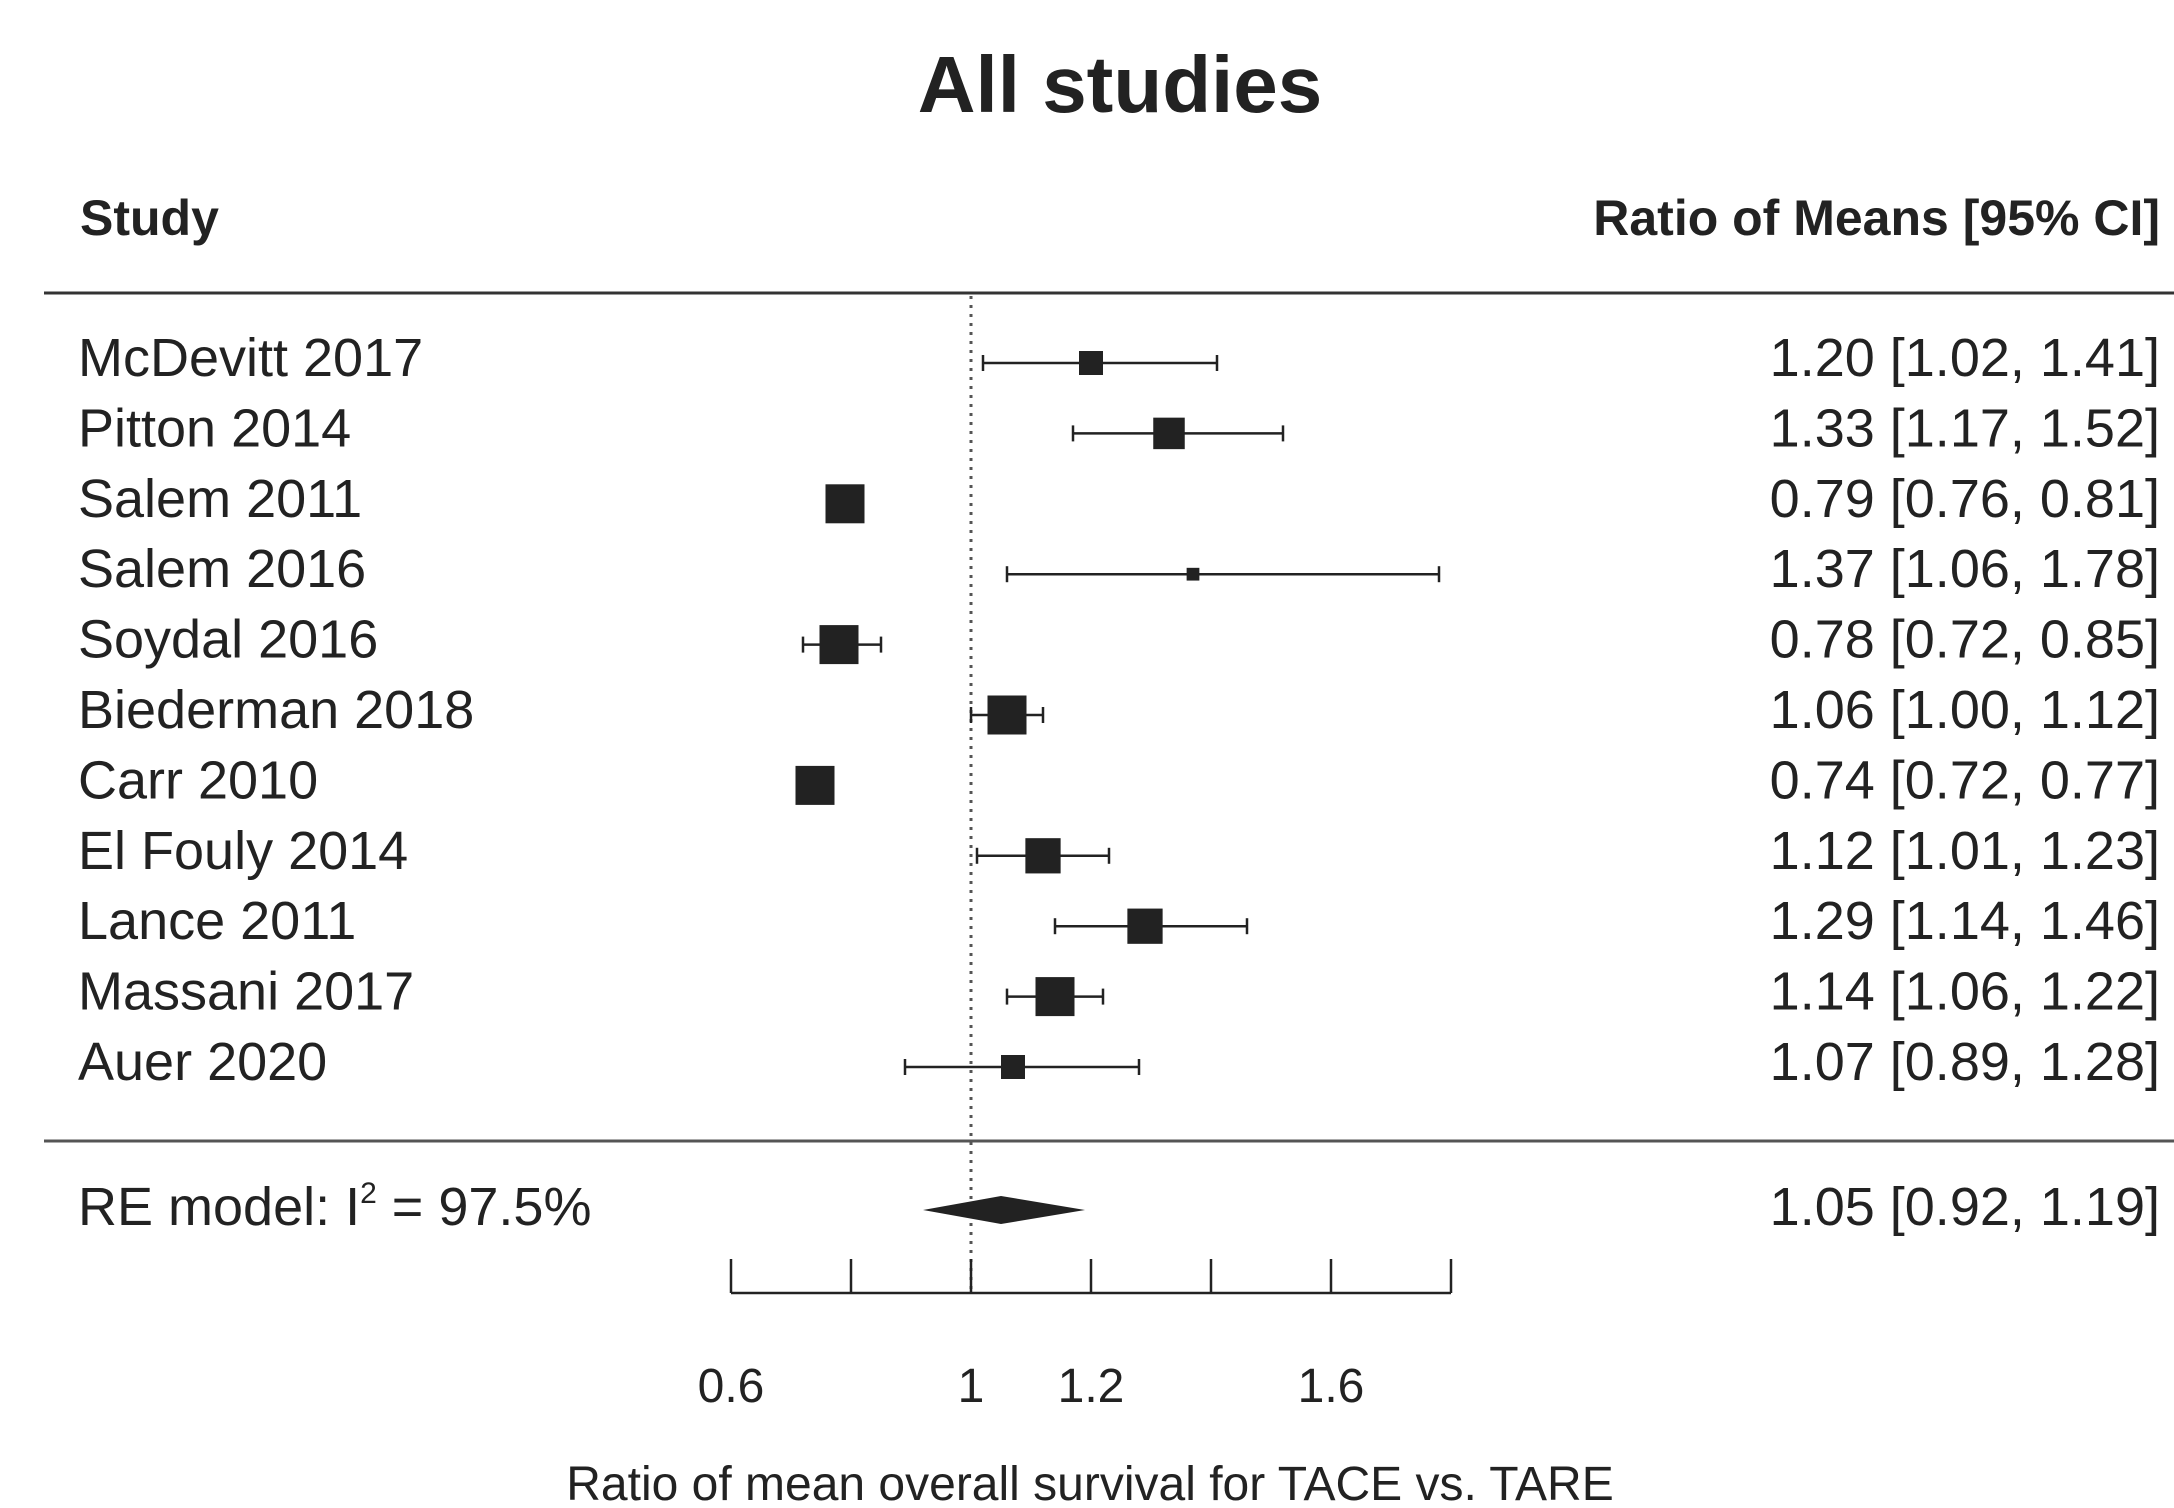 Image resolution: width=2174 pixels, height=1508 pixels. What do you see at coordinates (276, 710) in the screenshot?
I see `study-name: Biederman 2018` at bounding box center [276, 710].